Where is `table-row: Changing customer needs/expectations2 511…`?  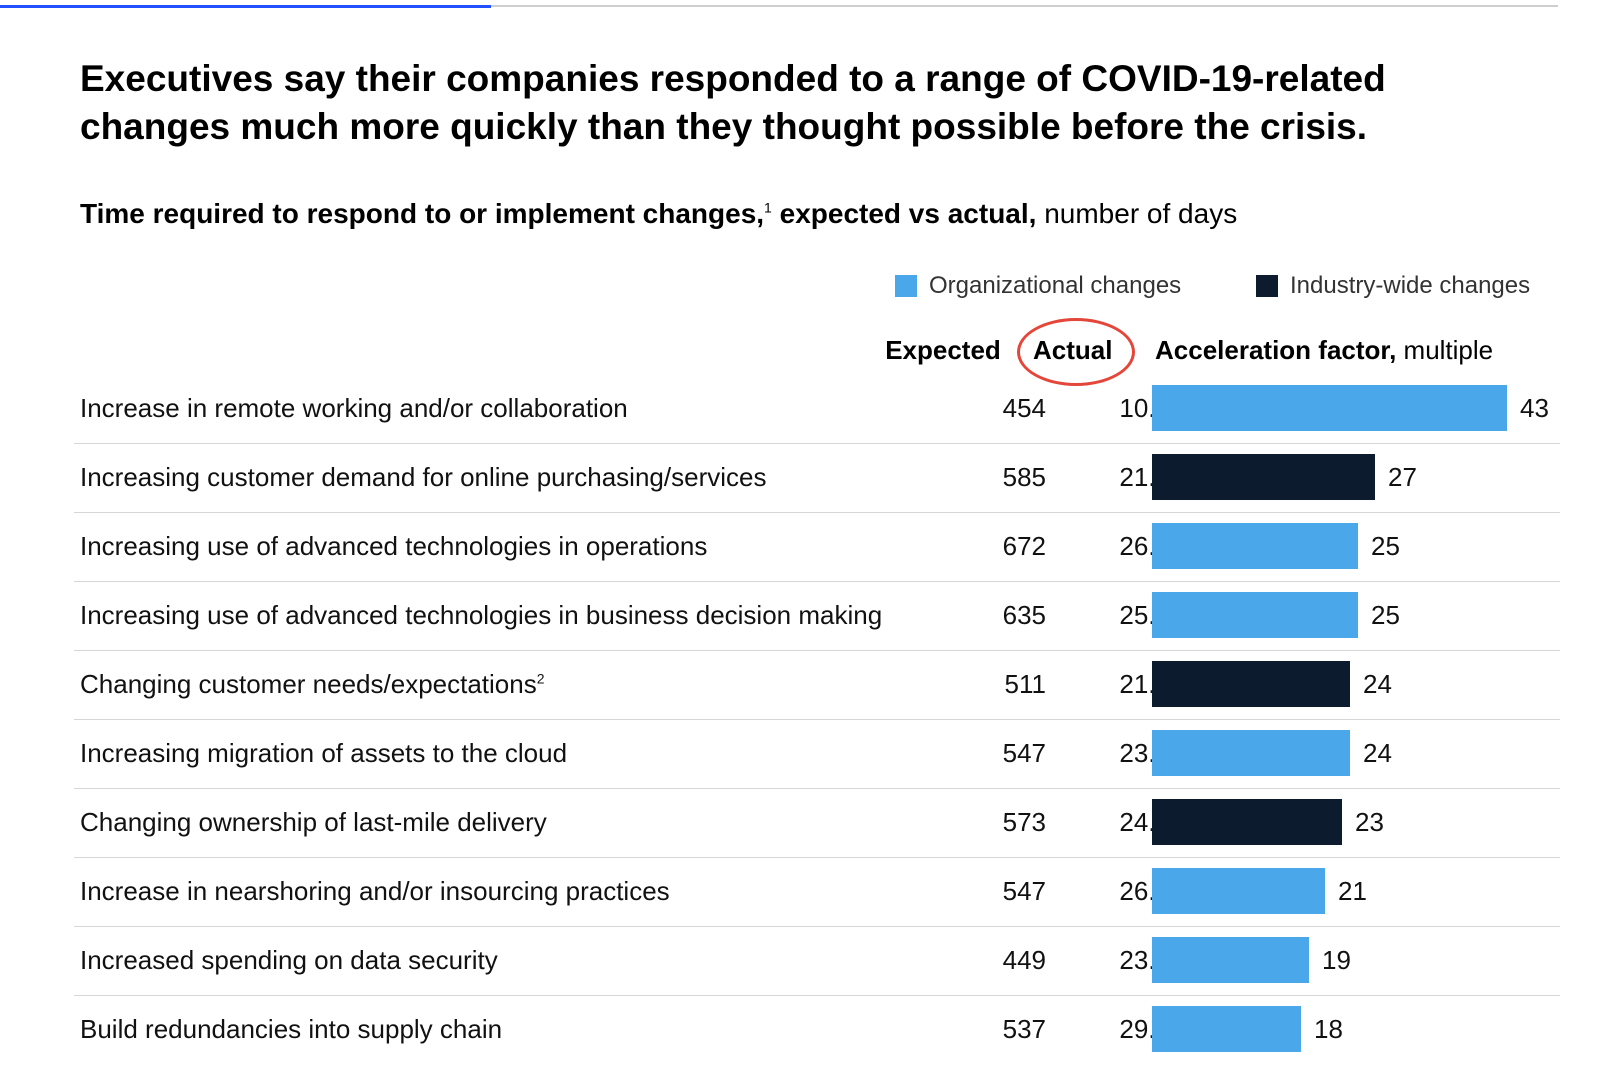
table-row: Changing customer needs/expectations2 511… is located at coordinates (817, 685).